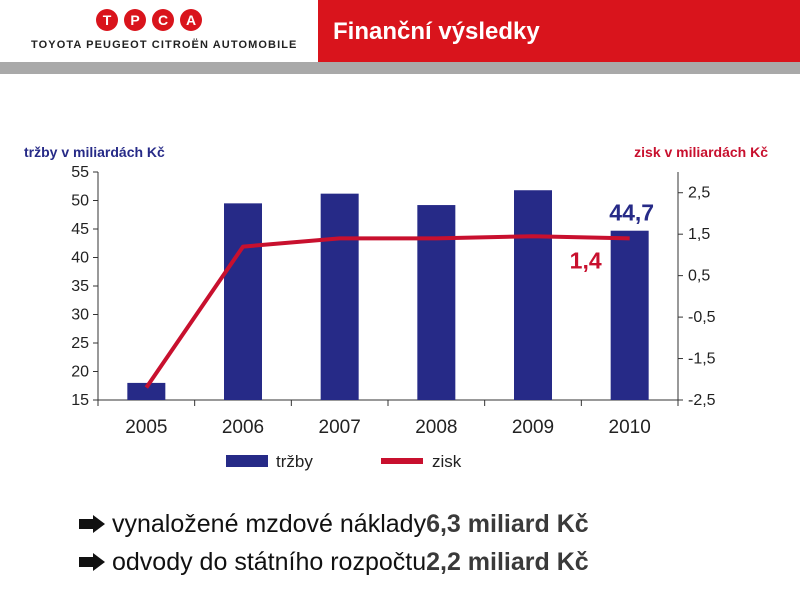  Describe the element at coordinates (94, 152) in the screenshot. I see `y-axis-title-left: tržby v miliardách Kč` at that location.